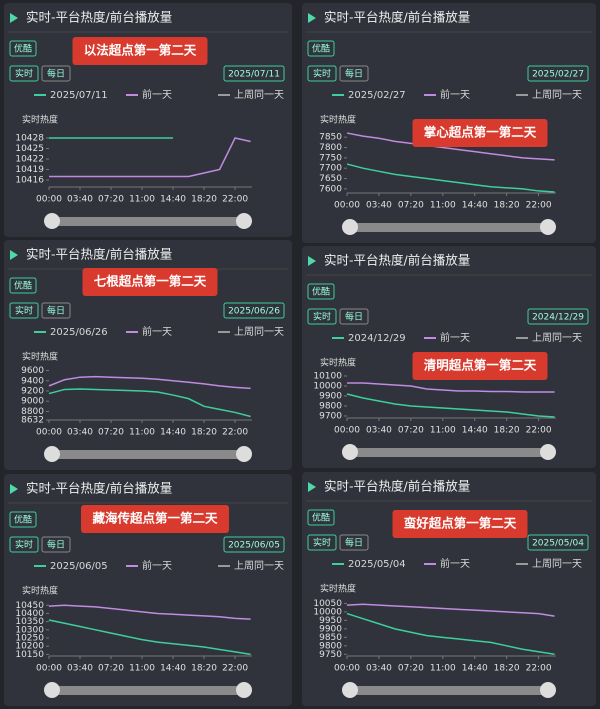 The height and width of the screenshot is (709, 600). Describe the element at coordinates (377, 338) in the screenshot. I see `legend-label: 2024/12/29` at that location.